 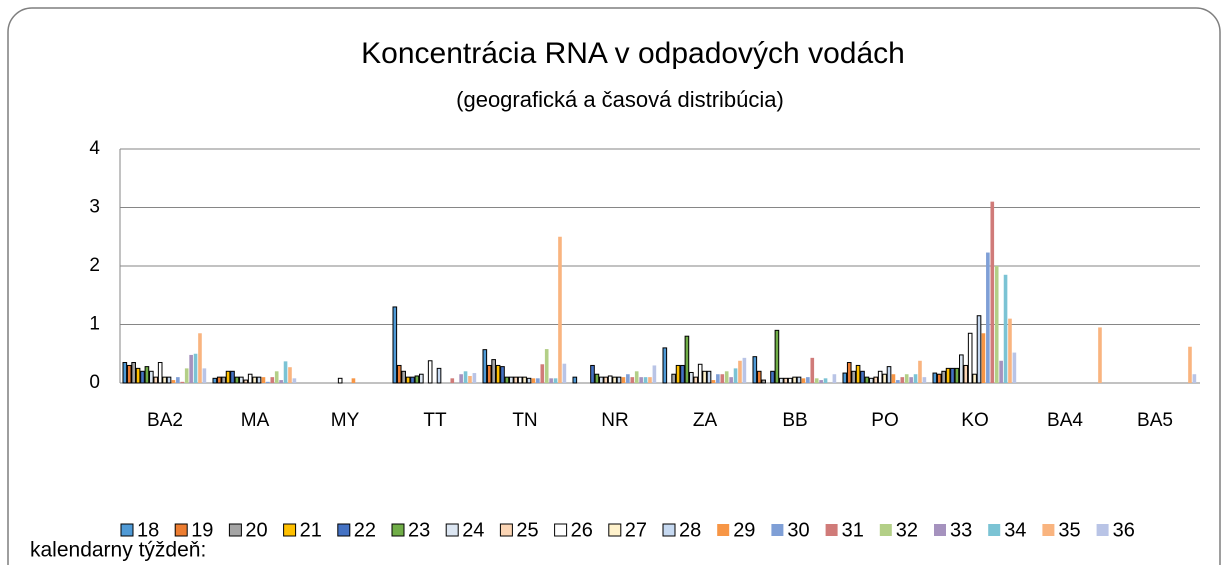 What do you see at coordinates (582, 530) in the screenshot?
I see `legend-label: 26` at bounding box center [582, 530].